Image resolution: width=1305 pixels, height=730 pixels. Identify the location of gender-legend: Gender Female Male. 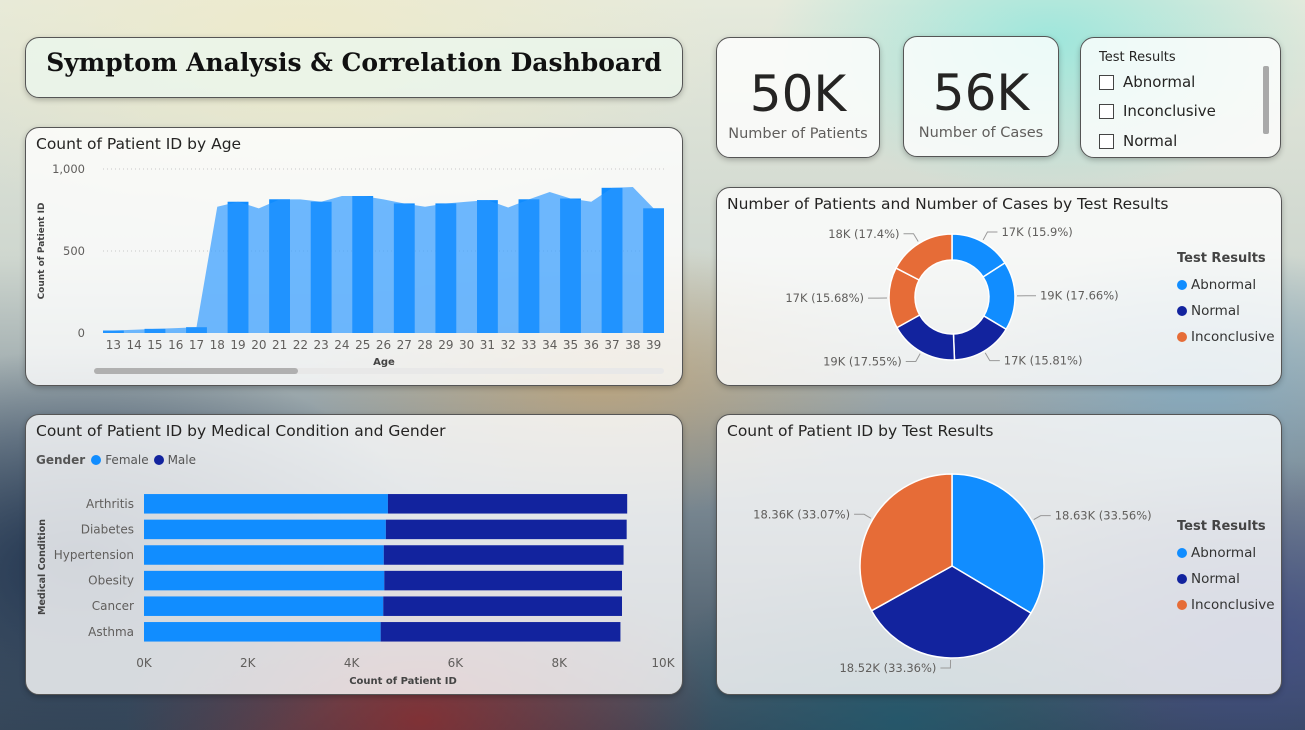
(118, 460).